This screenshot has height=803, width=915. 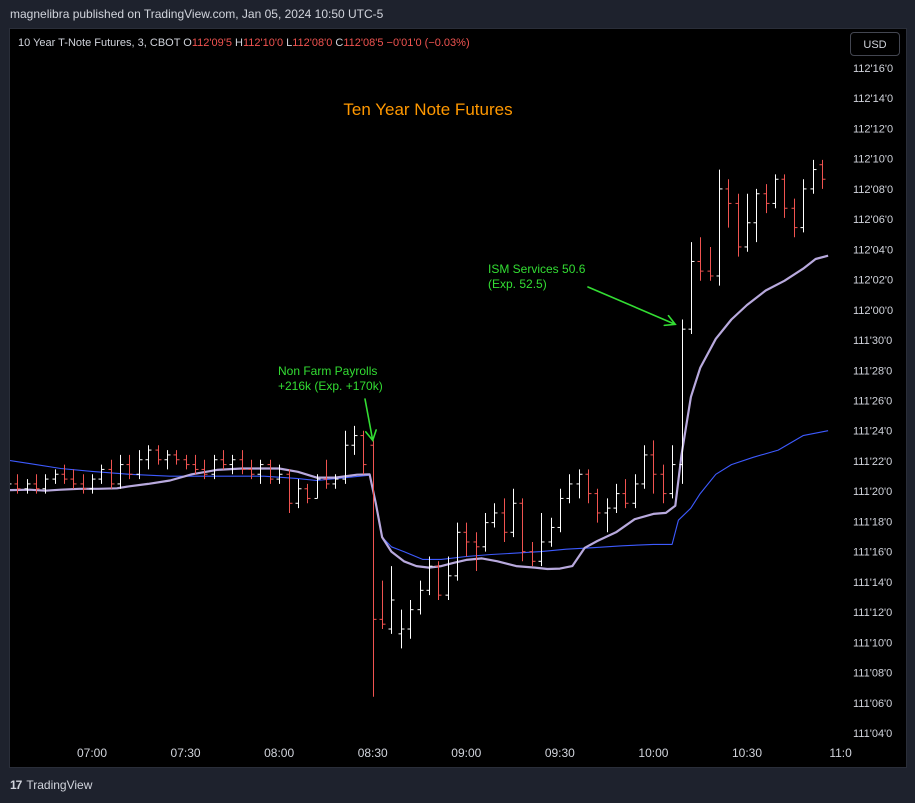 What do you see at coordinates (873, 129) in the screenshot?
I see `y-tick-label: 112'12'0` at bounding box center [873, 129].